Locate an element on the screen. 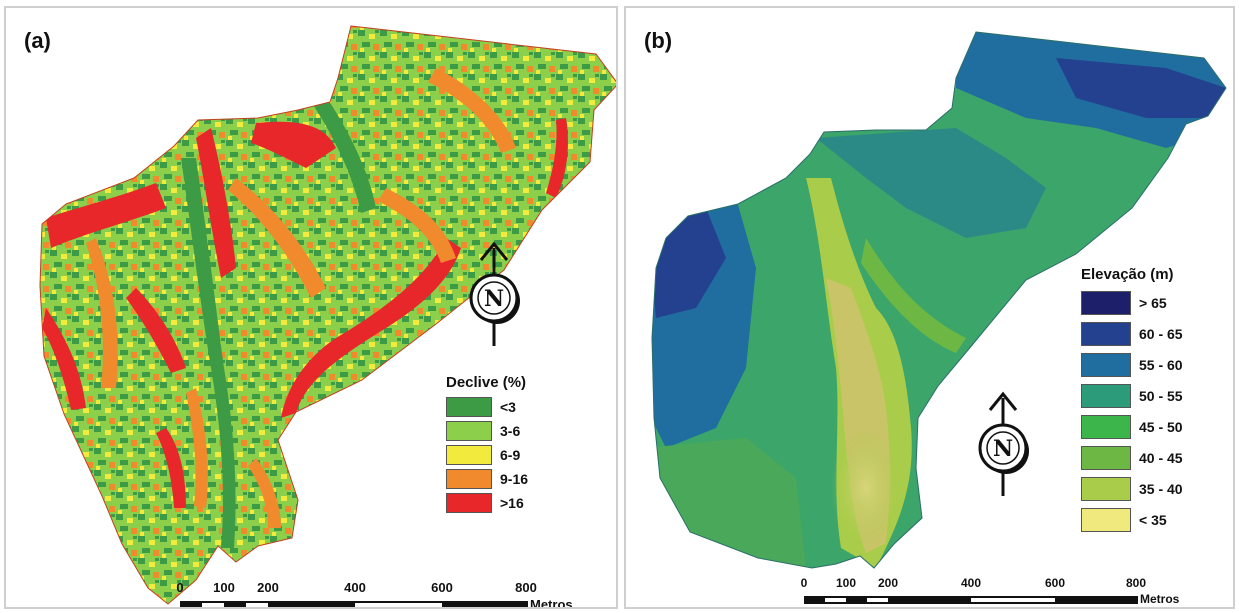 This screenshot has width=1239, height=613. legend-item: 45 - 50 is located at coordinates (1132, 426).